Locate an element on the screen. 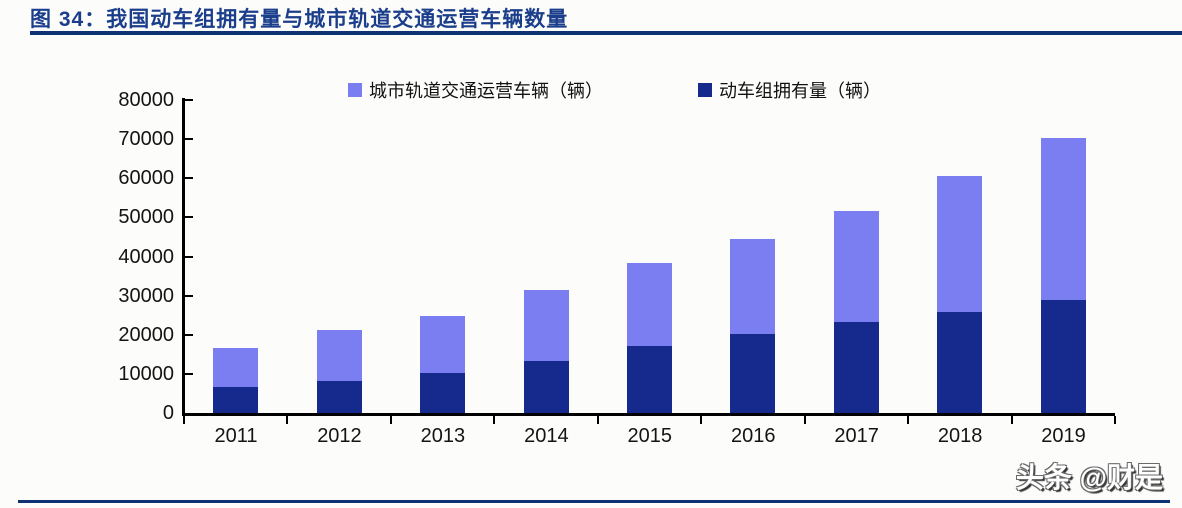 This screenshot has width=1182, height=508. bar-2014-urban-rail is located at coordinates (546, 326).